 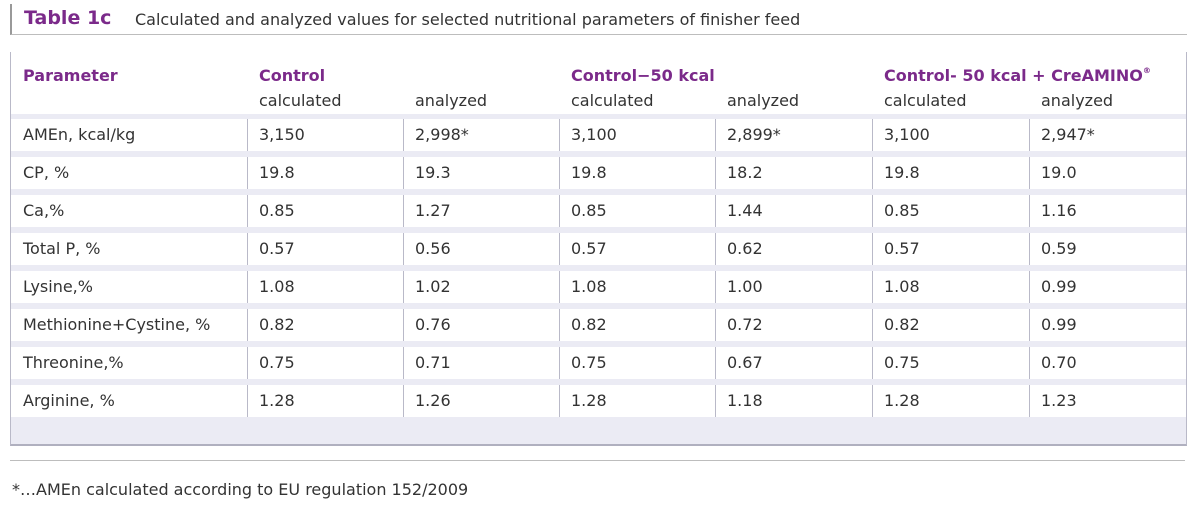 I want to click on table-row: Total P, % 0.57 0.56 0.57 0.62 0.57 0.59, so click(x=598, y=249).